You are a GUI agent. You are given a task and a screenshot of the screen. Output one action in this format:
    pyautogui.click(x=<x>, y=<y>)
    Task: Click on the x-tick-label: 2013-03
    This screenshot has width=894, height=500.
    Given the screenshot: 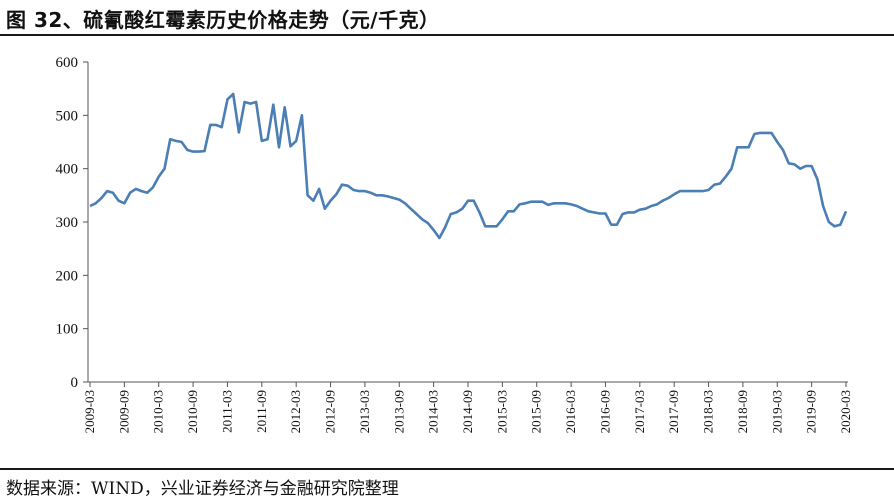 What is the action you would take?
    pyautogui.click(x=364, y=411)
    